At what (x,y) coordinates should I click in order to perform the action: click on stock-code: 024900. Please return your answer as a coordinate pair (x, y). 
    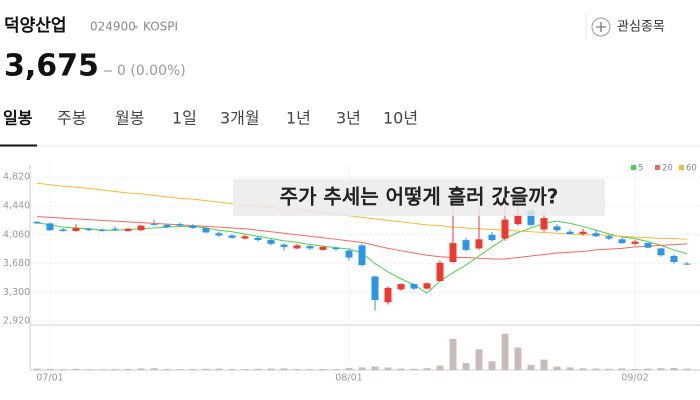
    Looking at the image, I should click on (113, 27).